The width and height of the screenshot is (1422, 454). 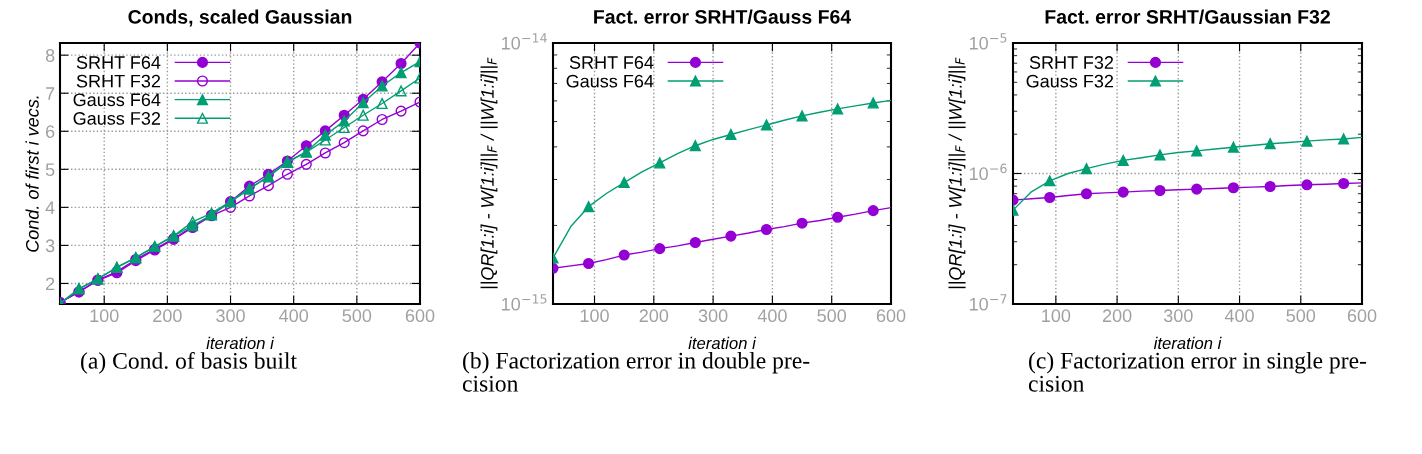 I want to click on y-tick-label: 4, so click(x=50, y=207).